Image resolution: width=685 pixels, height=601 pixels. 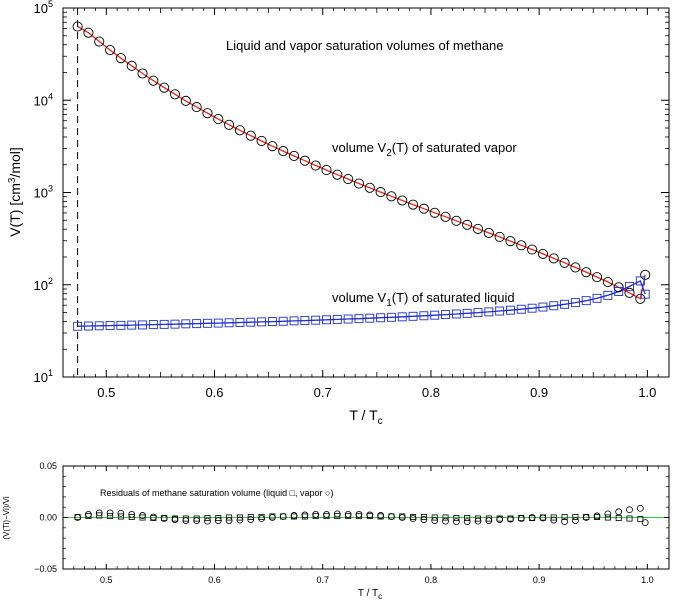 I want to click on y-tick-label: 10⁵, so click(x=43, y=8).